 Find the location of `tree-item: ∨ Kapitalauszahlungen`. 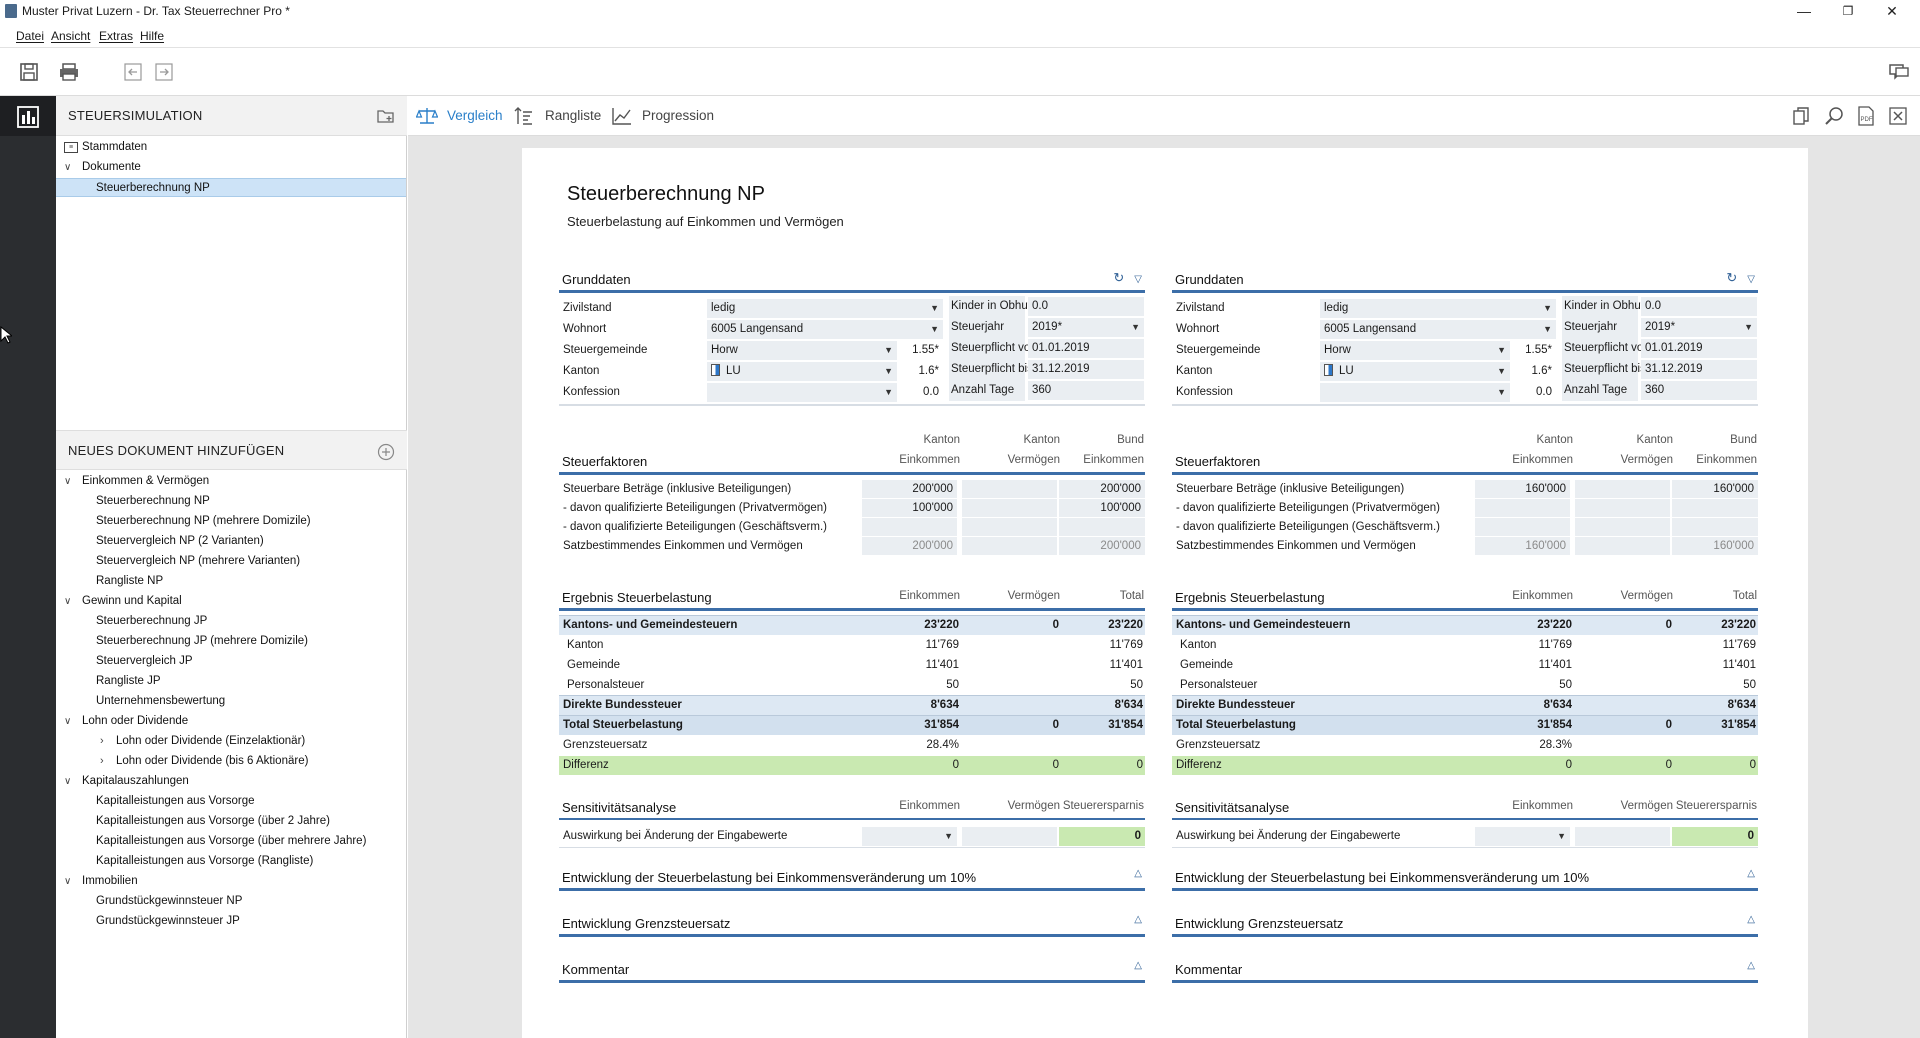

tree-item: ∨ Kapitalauszahlungen is located at coordinates (231, 781).